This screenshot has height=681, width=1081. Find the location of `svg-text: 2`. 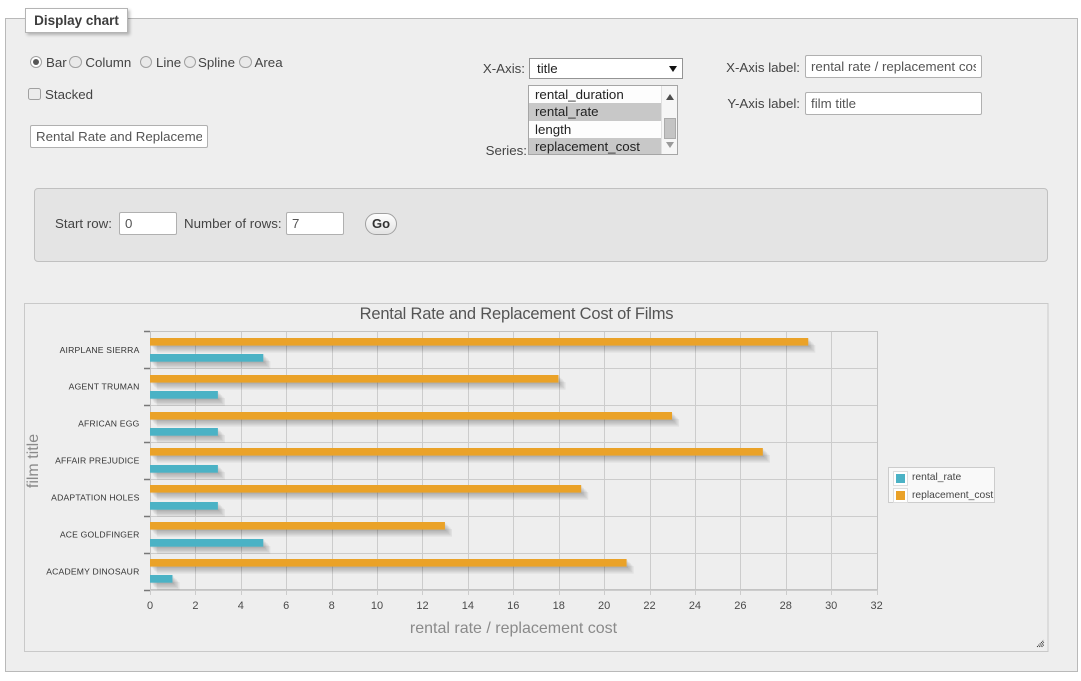

svg-text: 2 is located at coordinates (195, 606).